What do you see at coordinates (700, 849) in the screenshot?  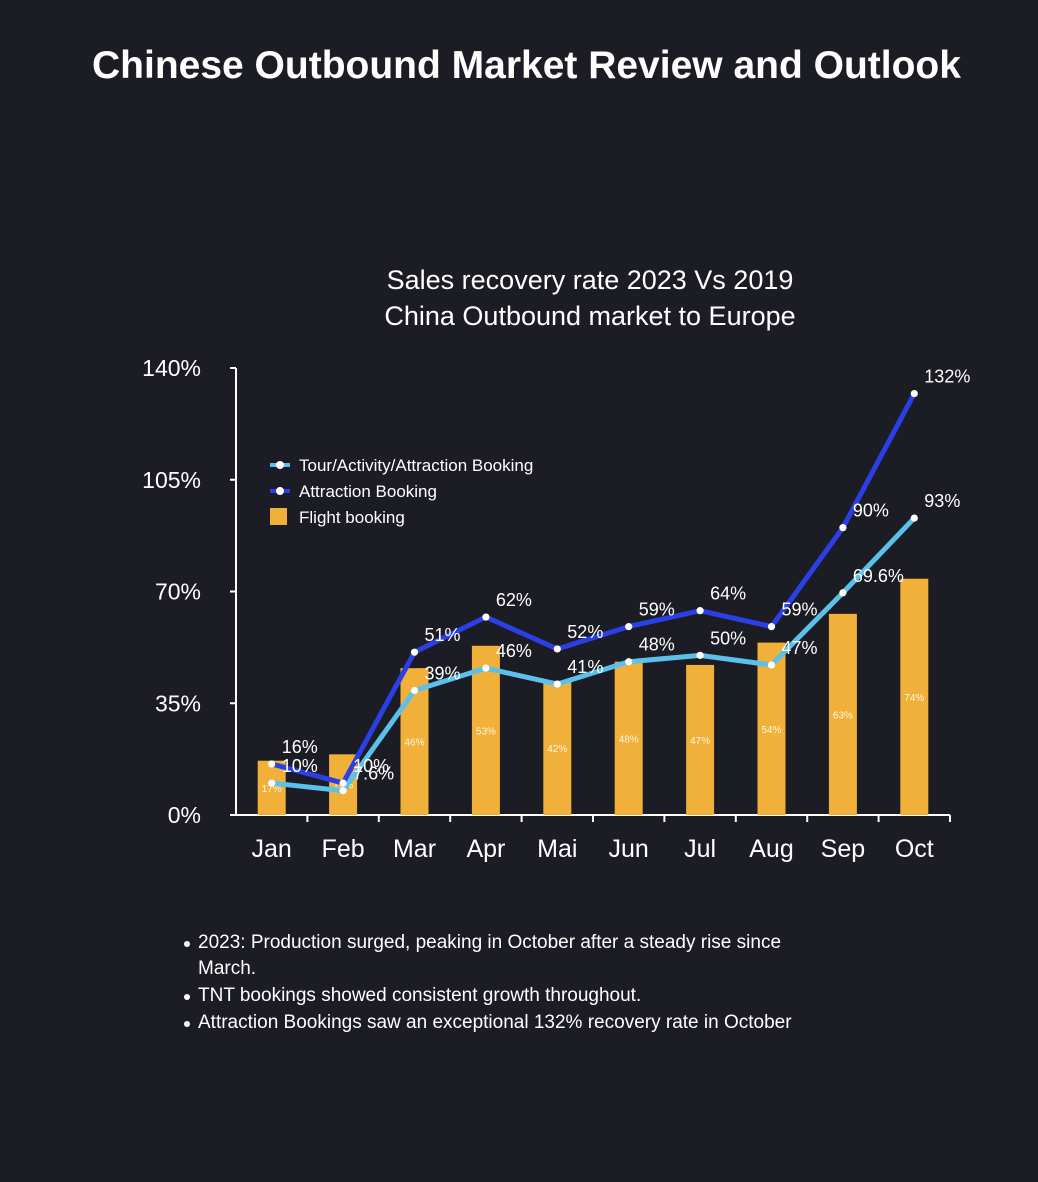 I see `x-tick-label: Jul` at bounding box center [700, 849].